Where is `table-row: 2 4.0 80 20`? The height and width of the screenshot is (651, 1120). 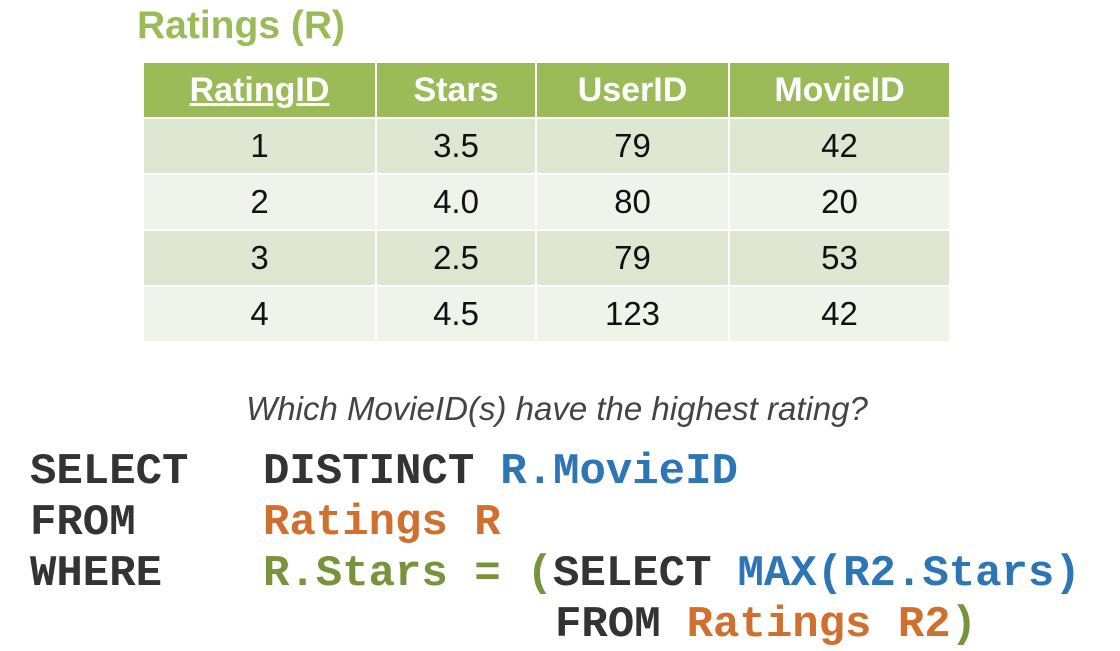
table-row: 2 4.0 80 20 is located at coordinates (546, 202).